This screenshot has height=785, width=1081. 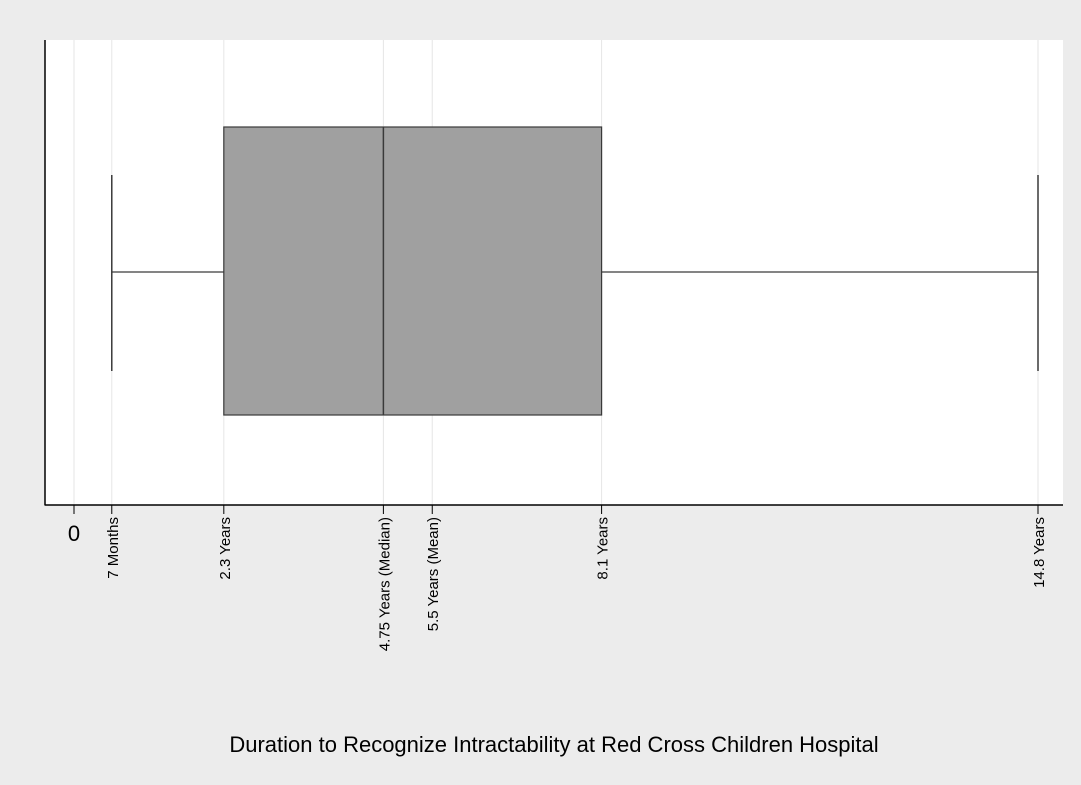 I want to click on interquartile-box, so click(x=413, y=271).